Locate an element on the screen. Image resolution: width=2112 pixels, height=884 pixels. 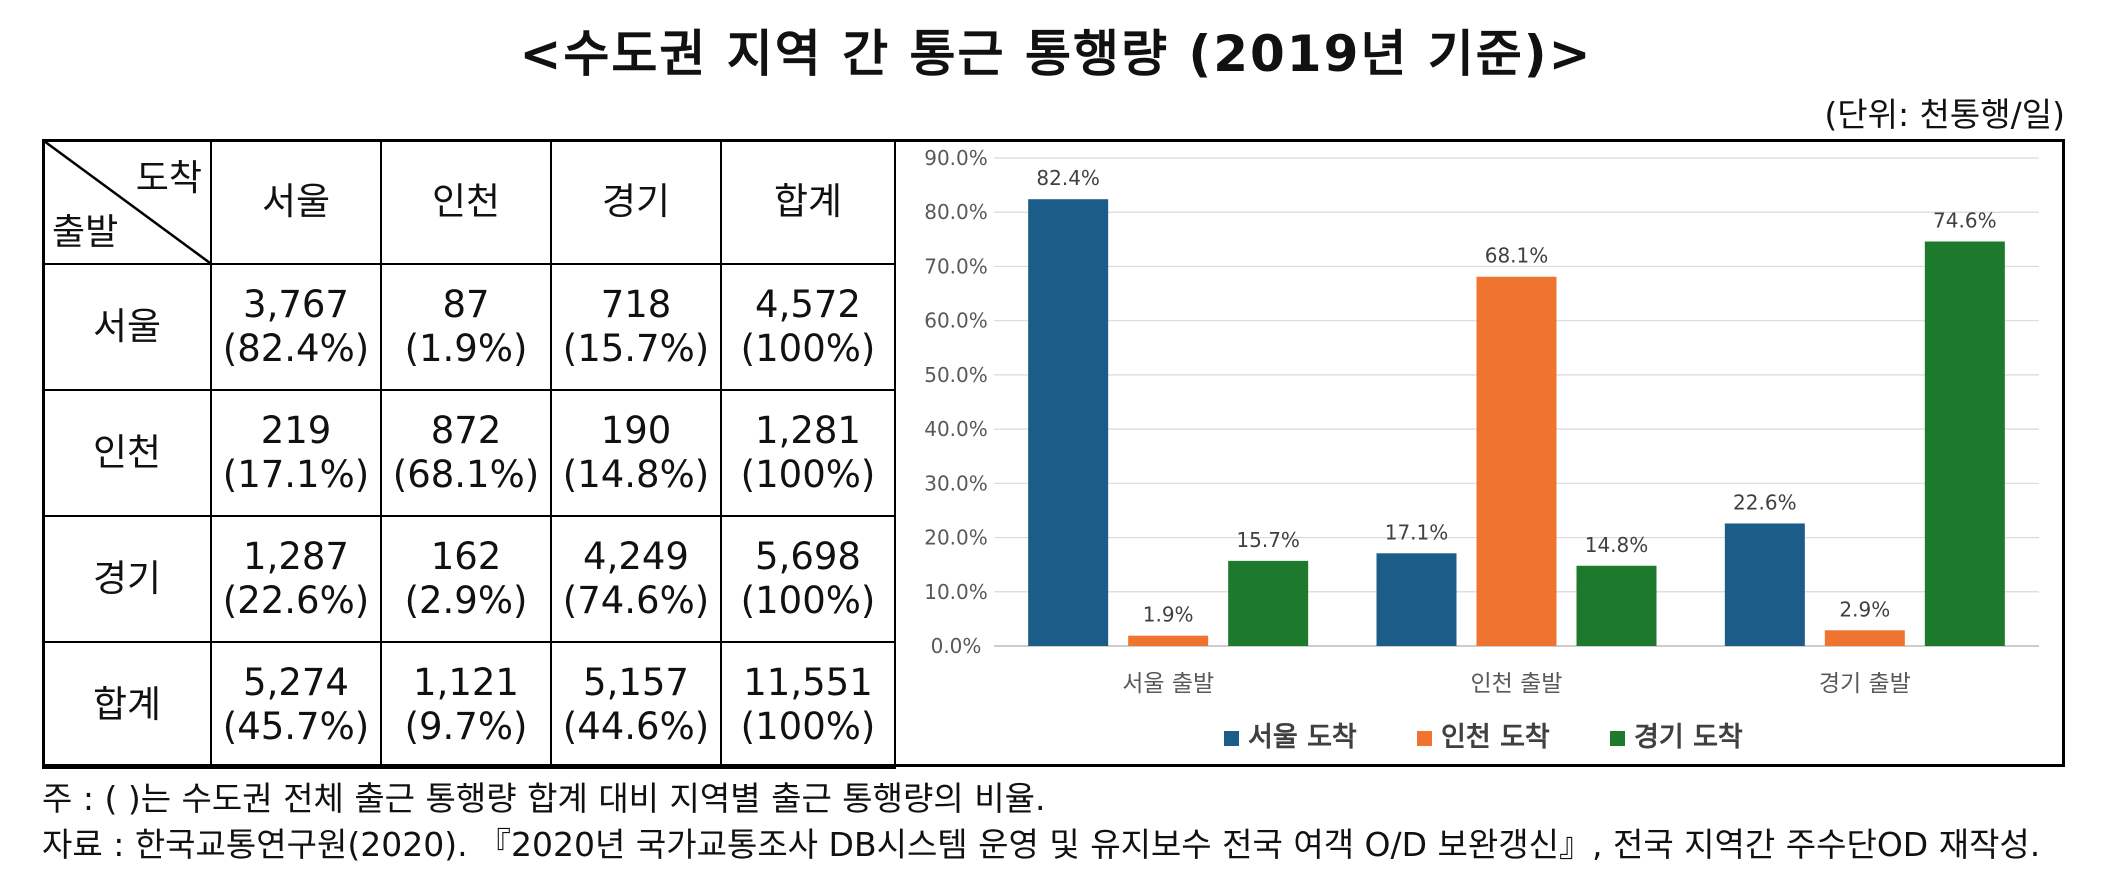
cell-percent: (15.7%) is located at coordinates (636, 348).